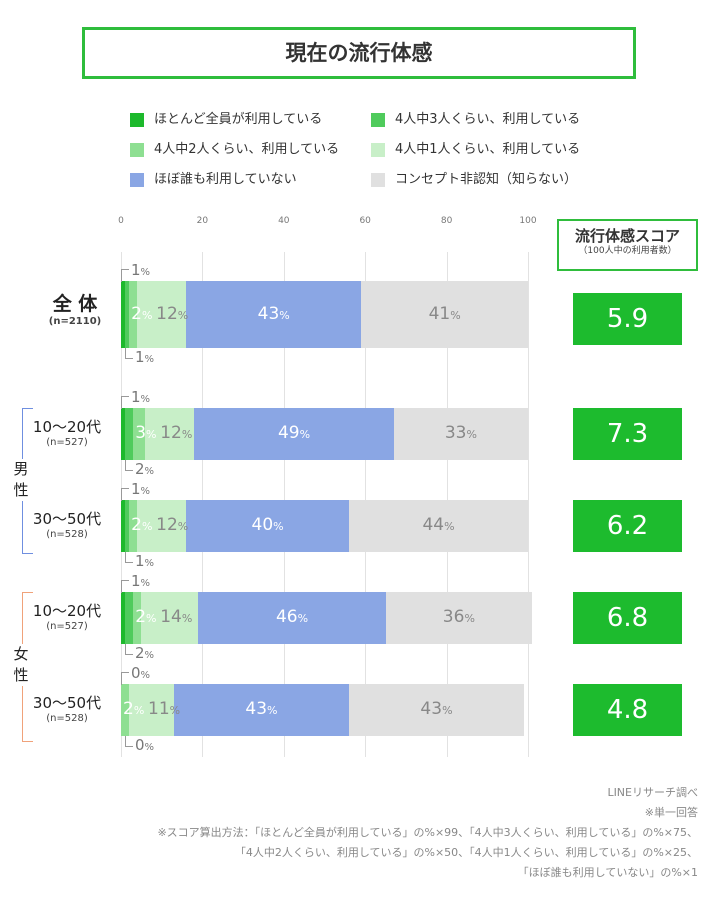  I want to click on score-box: 6.2, so click(627, 526).